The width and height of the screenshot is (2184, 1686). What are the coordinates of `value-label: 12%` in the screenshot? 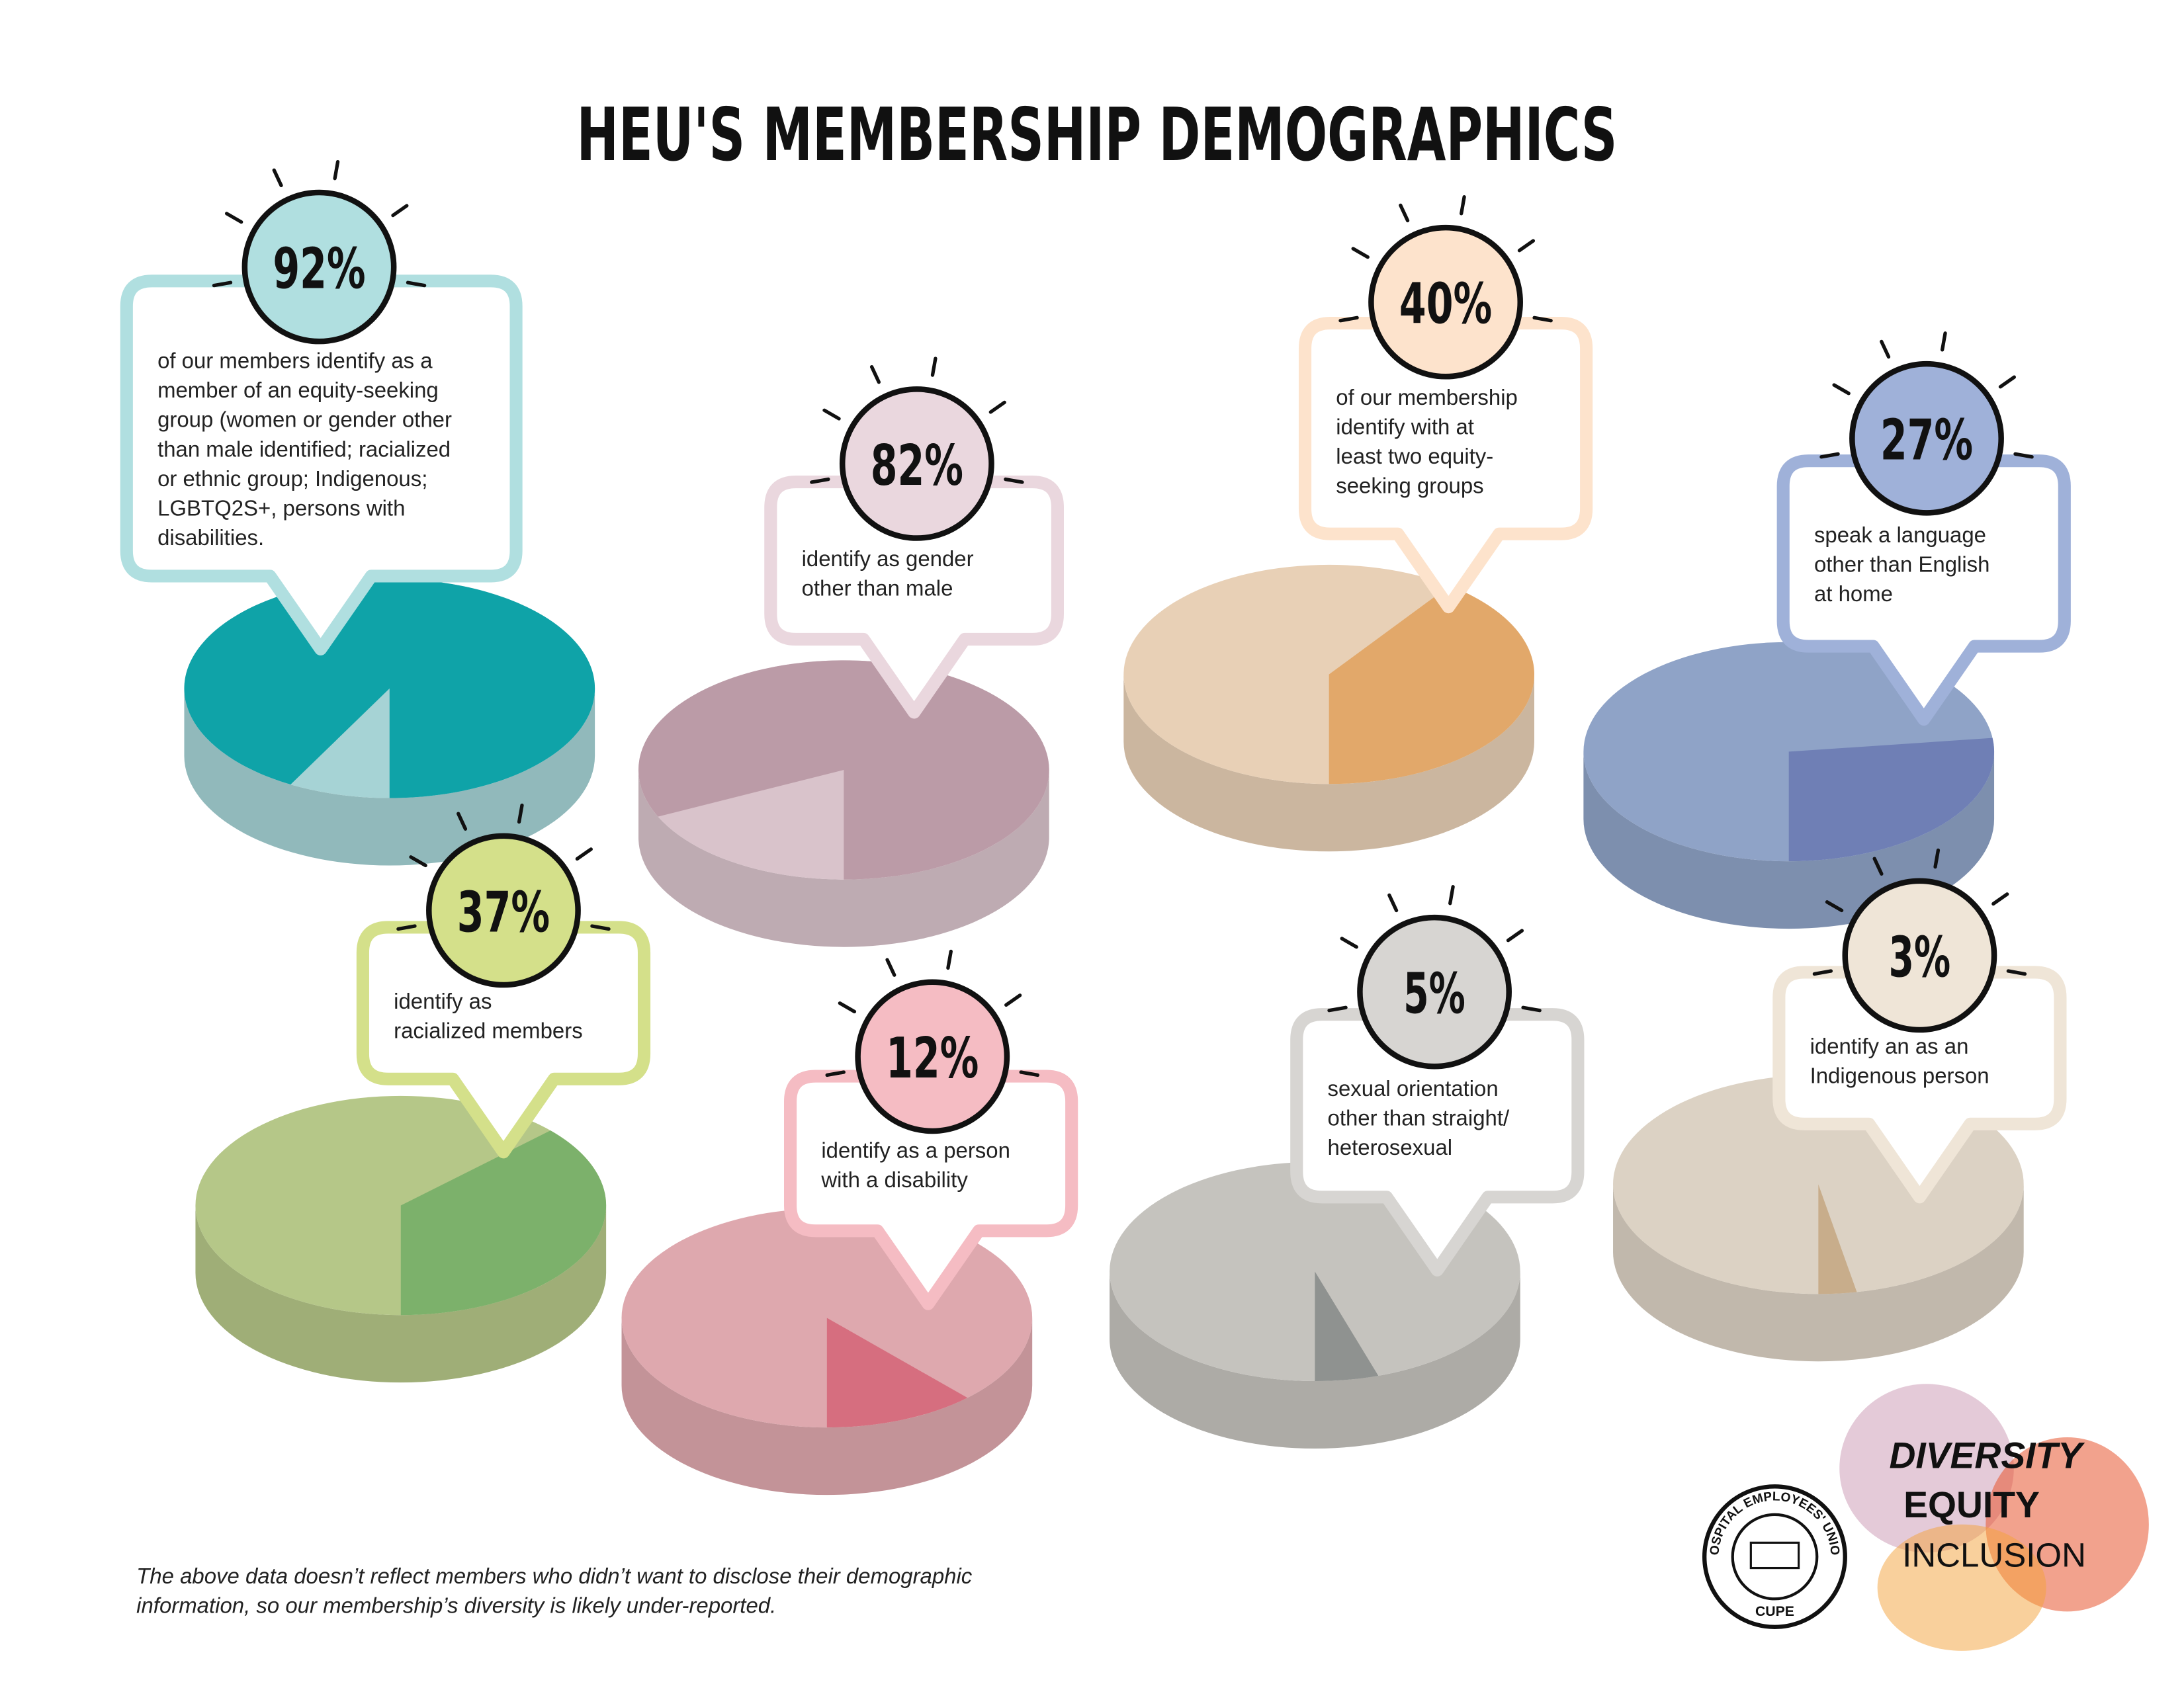 It's located at (932, 1058).